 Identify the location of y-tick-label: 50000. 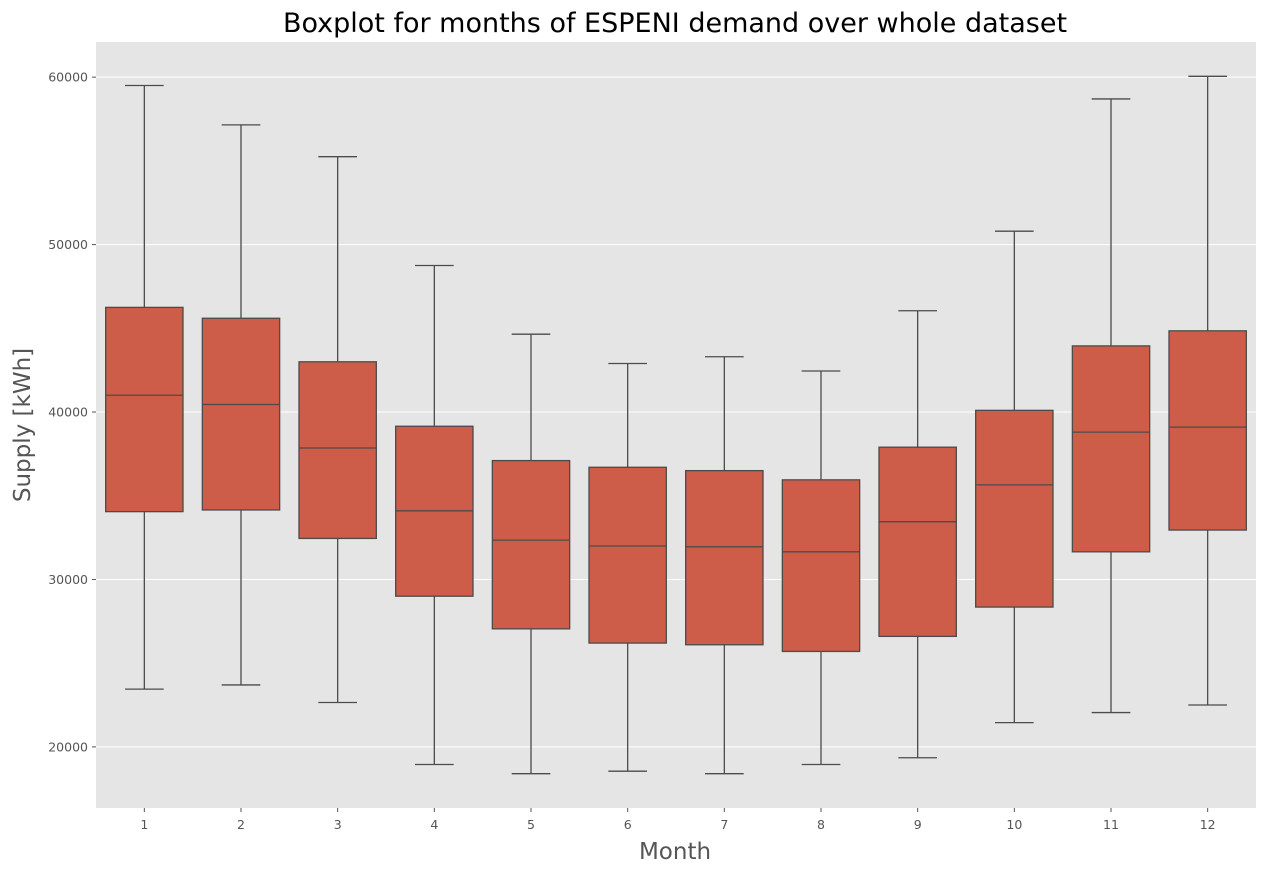
(68, 244).